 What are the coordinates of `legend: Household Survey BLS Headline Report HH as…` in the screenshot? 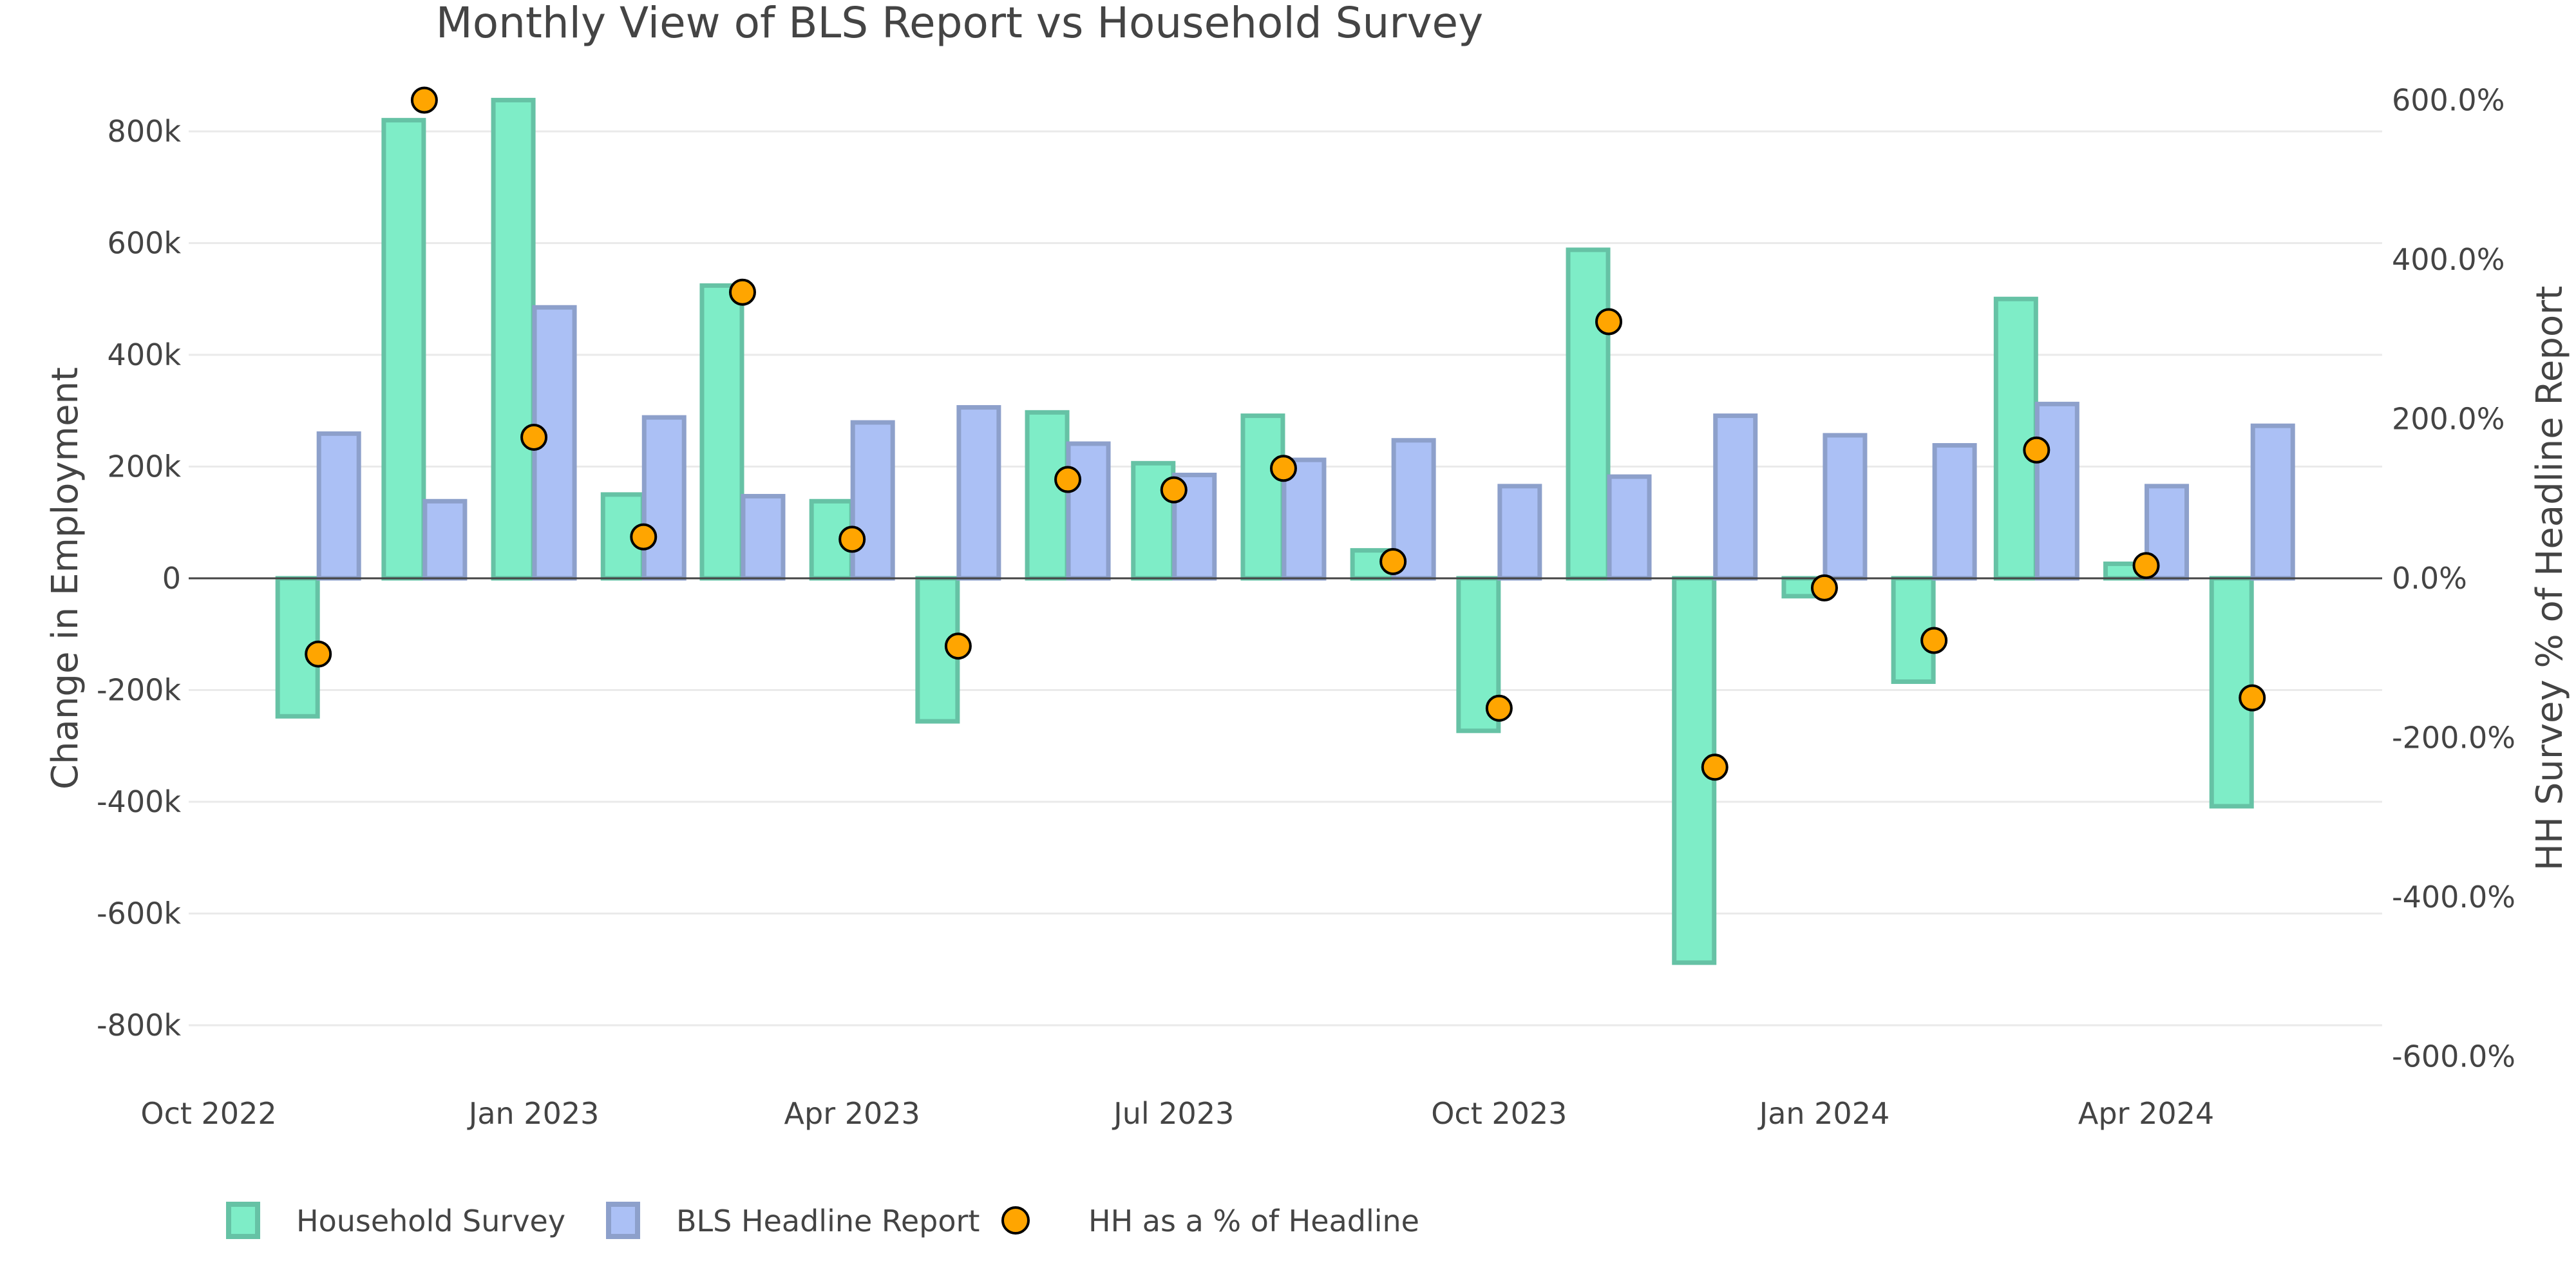 It's located at (822, 1221).